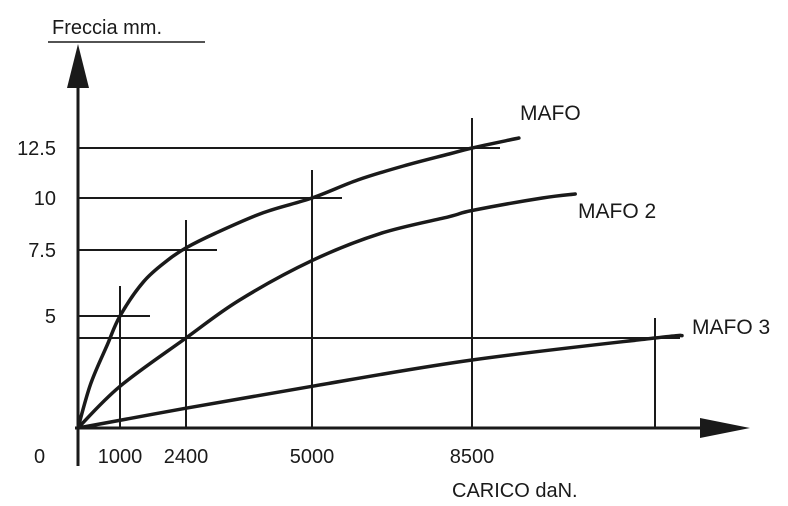 Image resolution: width=788 pixels, height=506 pixels. Describe the element at coordinates (617, 211) in the screenshot. I see `series-label-mafo-2: MAFO 2` at that location.